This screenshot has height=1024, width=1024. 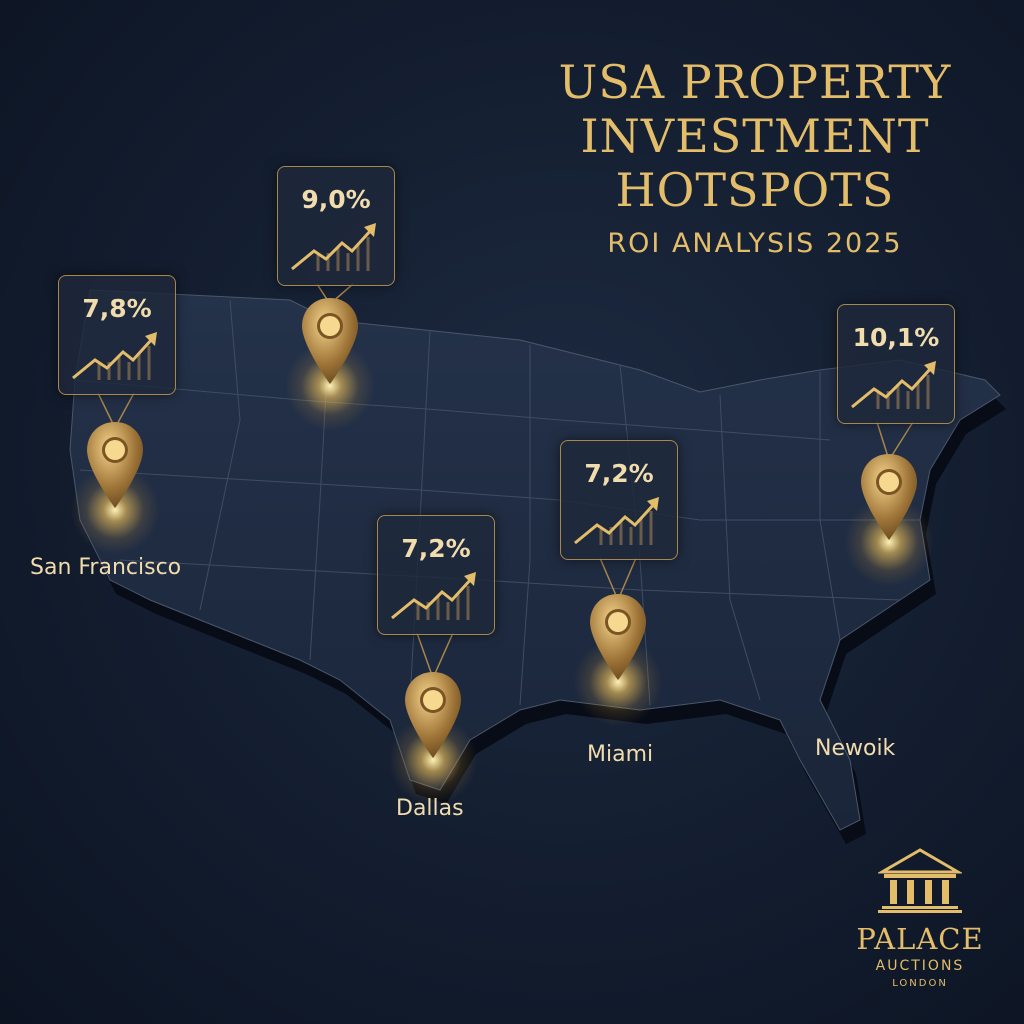 What do you see at coordinates (336, 199) in the screenshot?
I see `roi-value: 9,0%` at bounding box center [336, 199].